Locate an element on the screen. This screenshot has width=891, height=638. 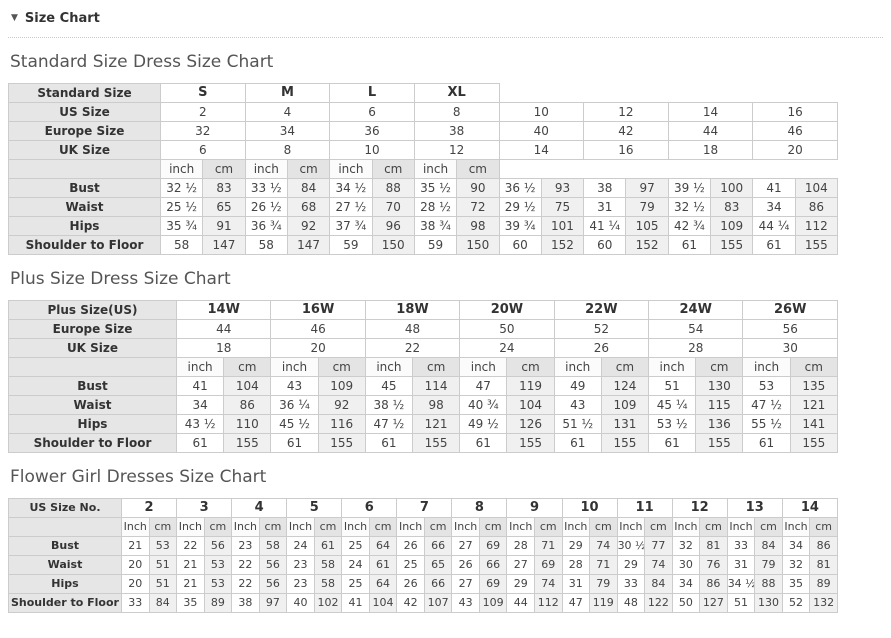
cm-value-cell: 126 is located at coordinates (530, 424).